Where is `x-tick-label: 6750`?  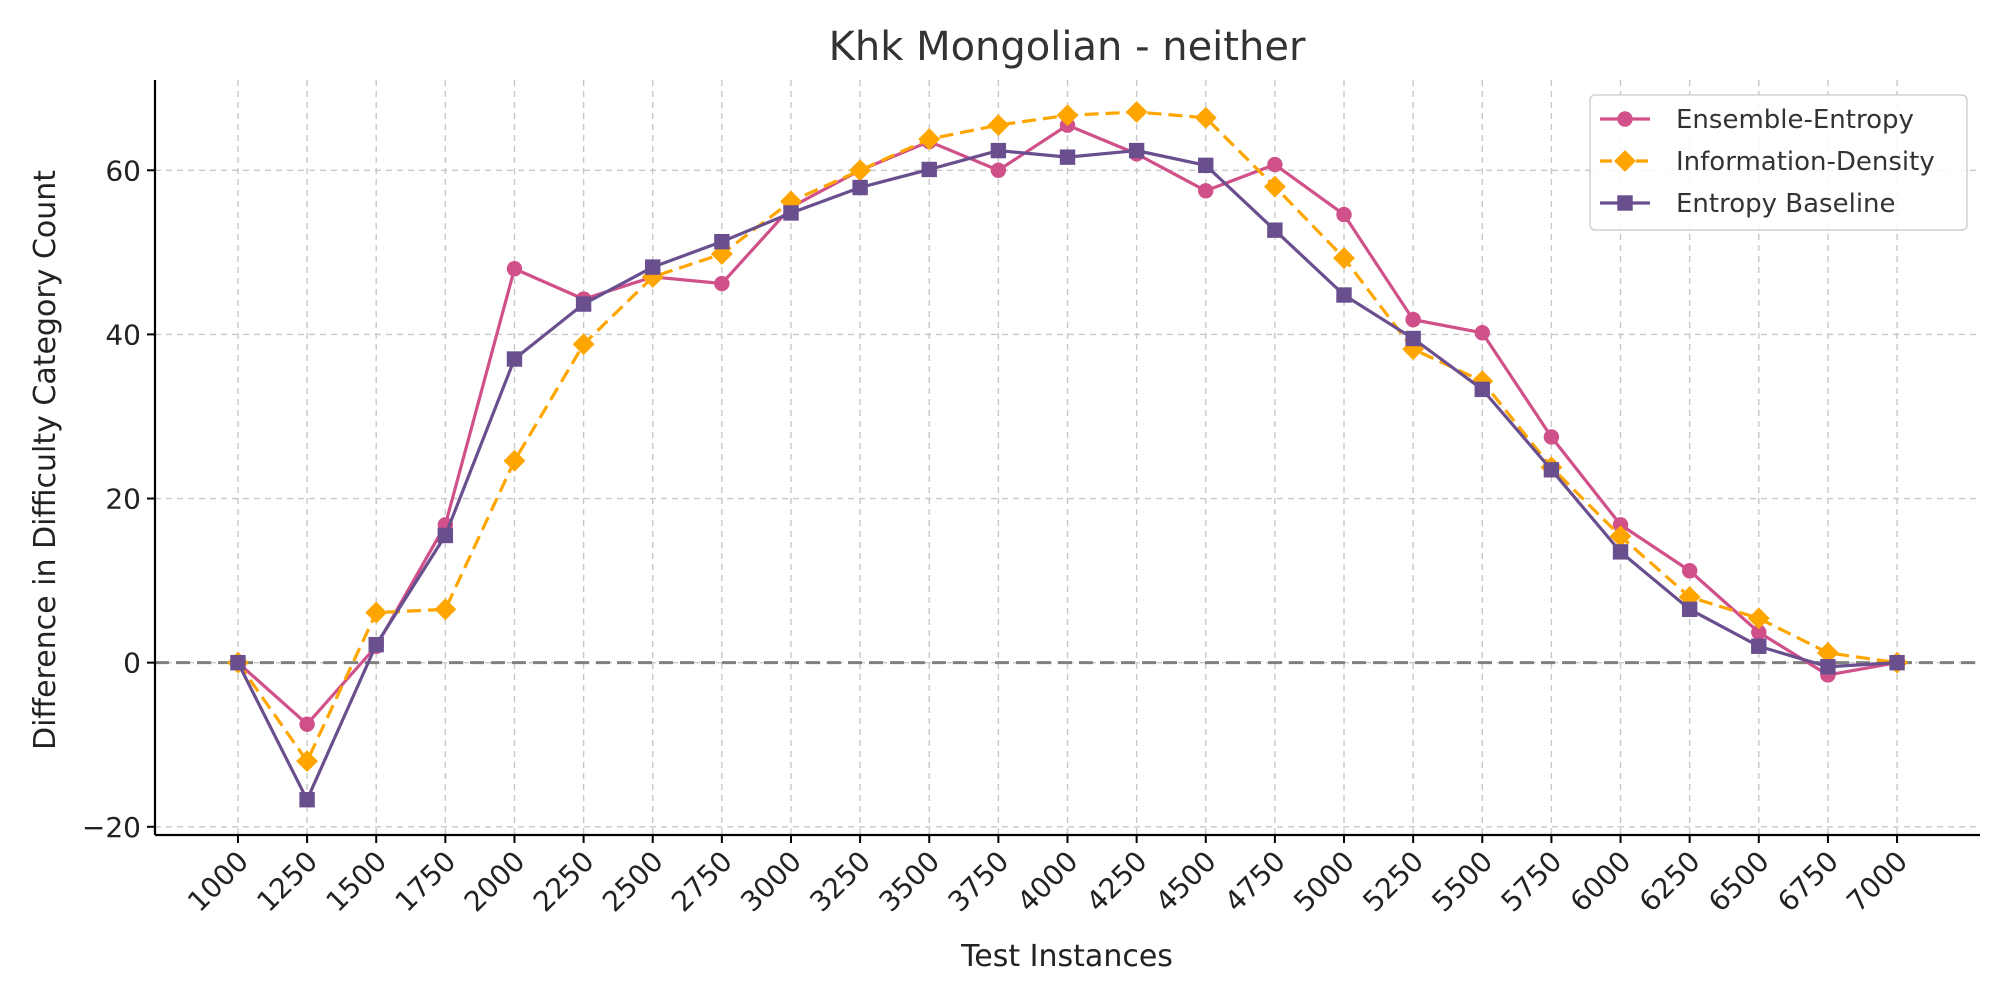 x-tick-label: 6750 is located at coordinates (1808, 882).